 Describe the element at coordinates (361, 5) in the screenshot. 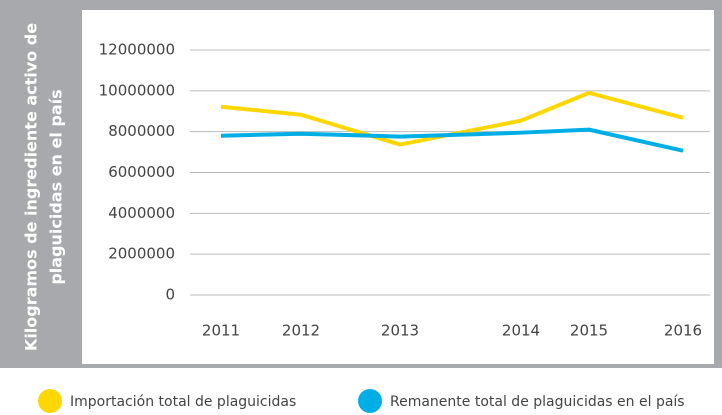

I see `frame-top` at that location.